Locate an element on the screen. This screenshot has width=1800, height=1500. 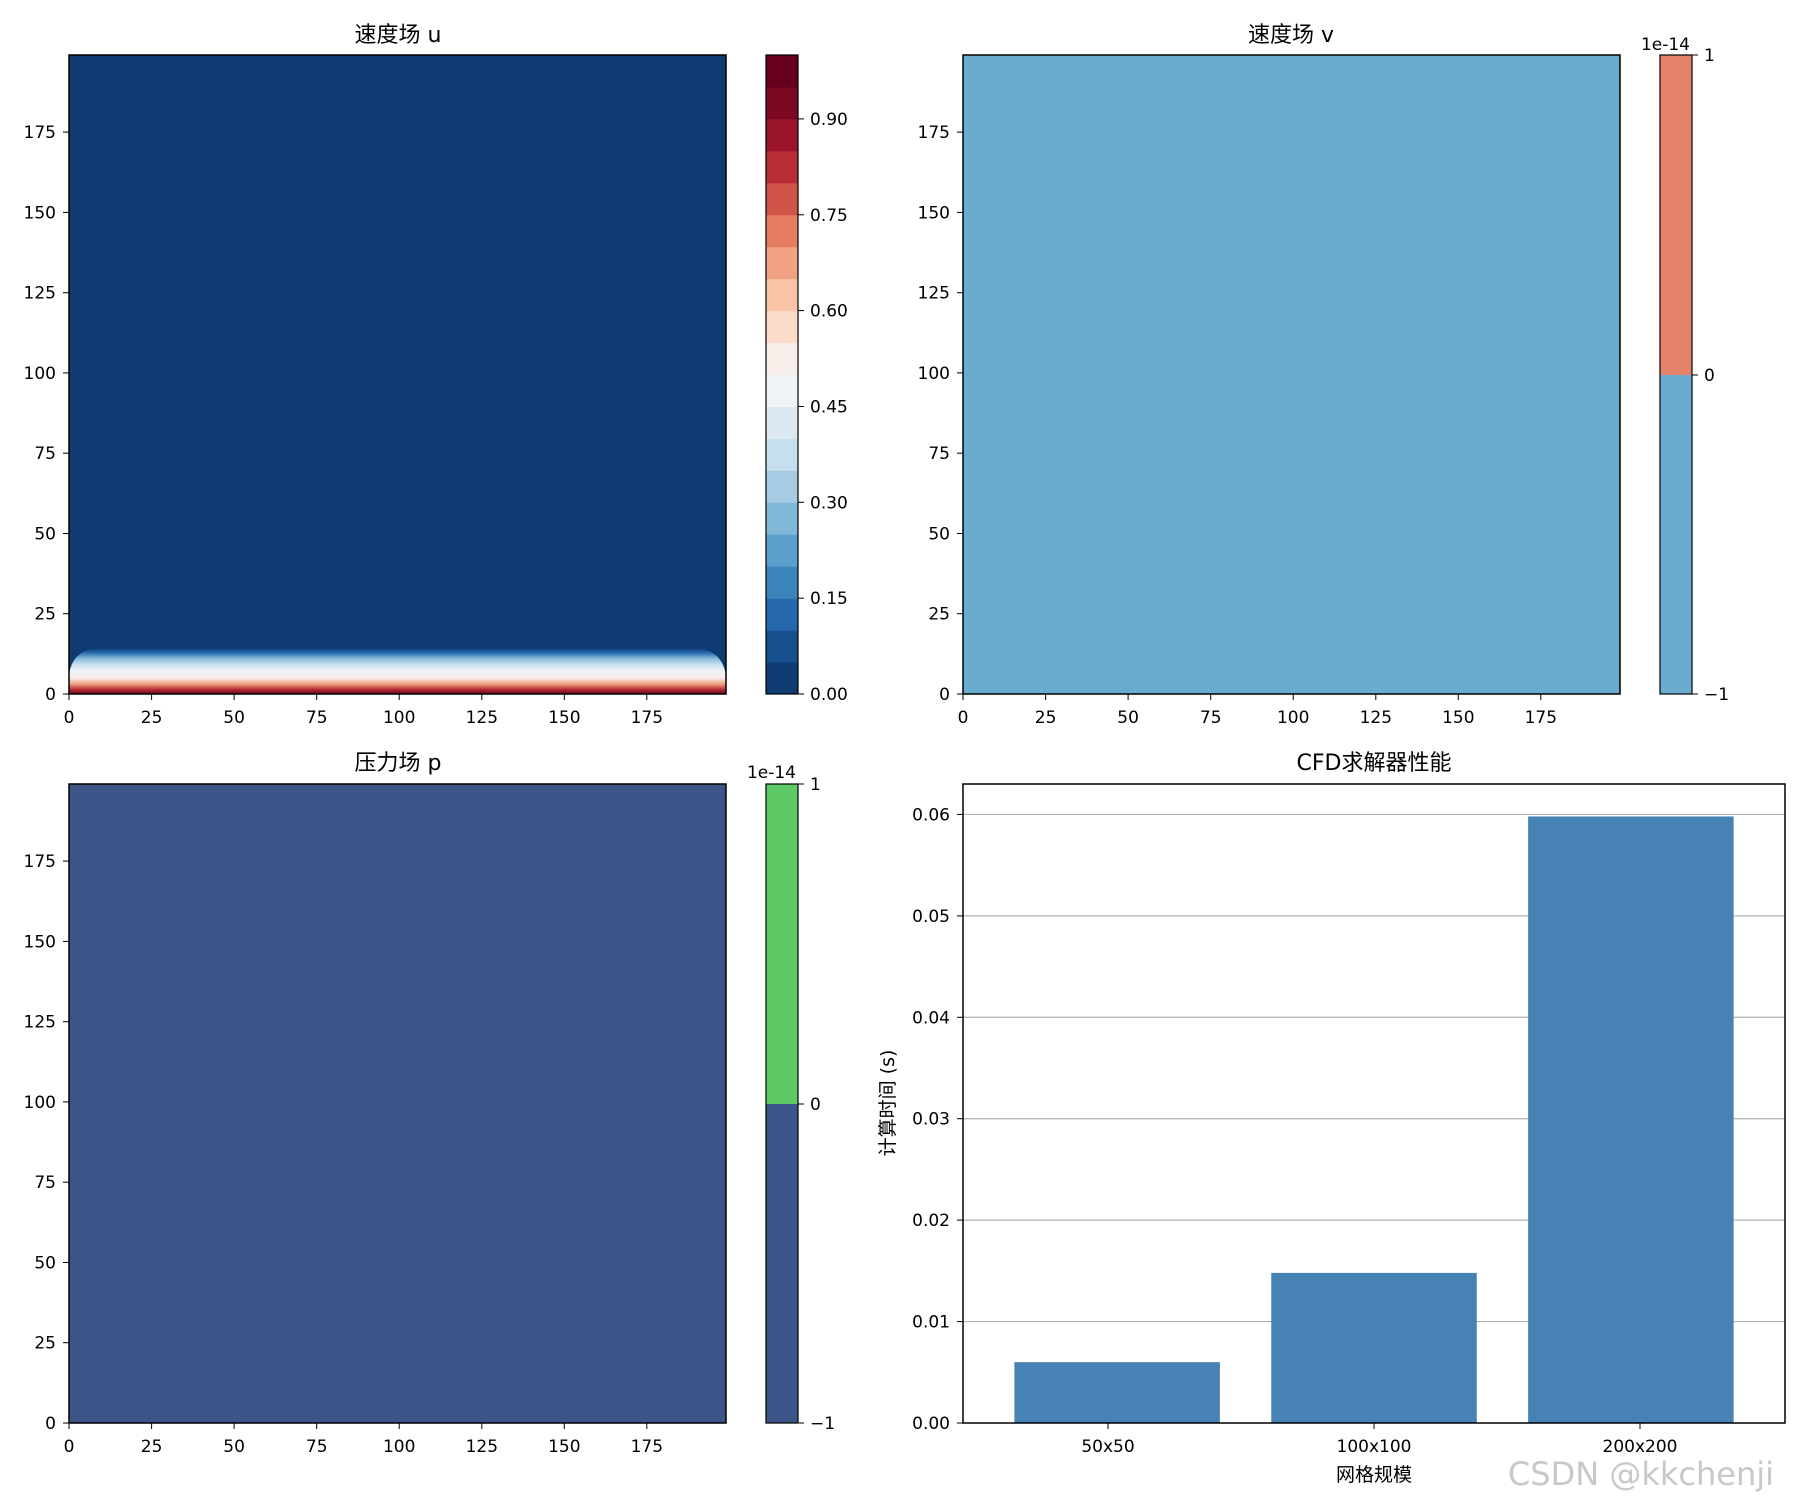
panel-v-xtick: 175 is located at coordinates (1541, 718).